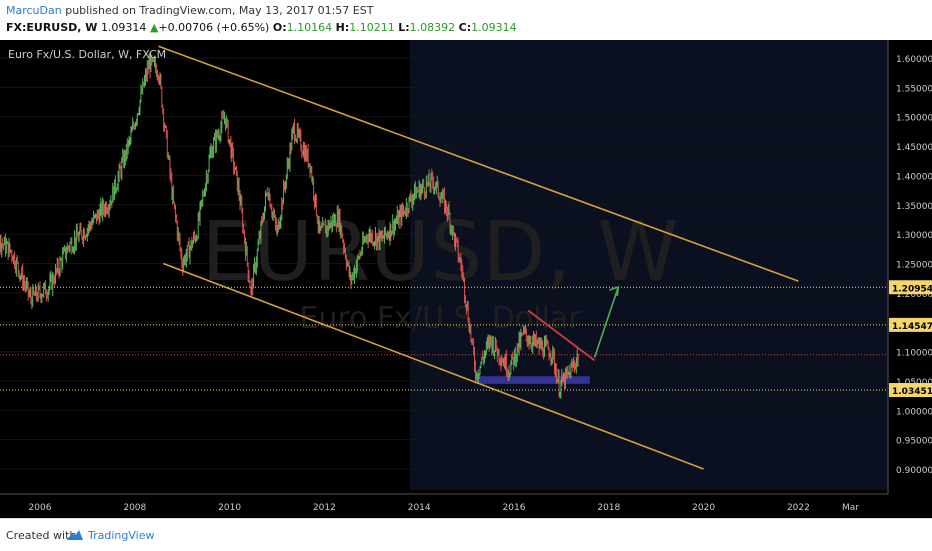 This screenshot has width=932, height=551. Describe the element at coordinates (914, 442) in the screenshot. I see `price-tick-label: 0.95000` at that location.